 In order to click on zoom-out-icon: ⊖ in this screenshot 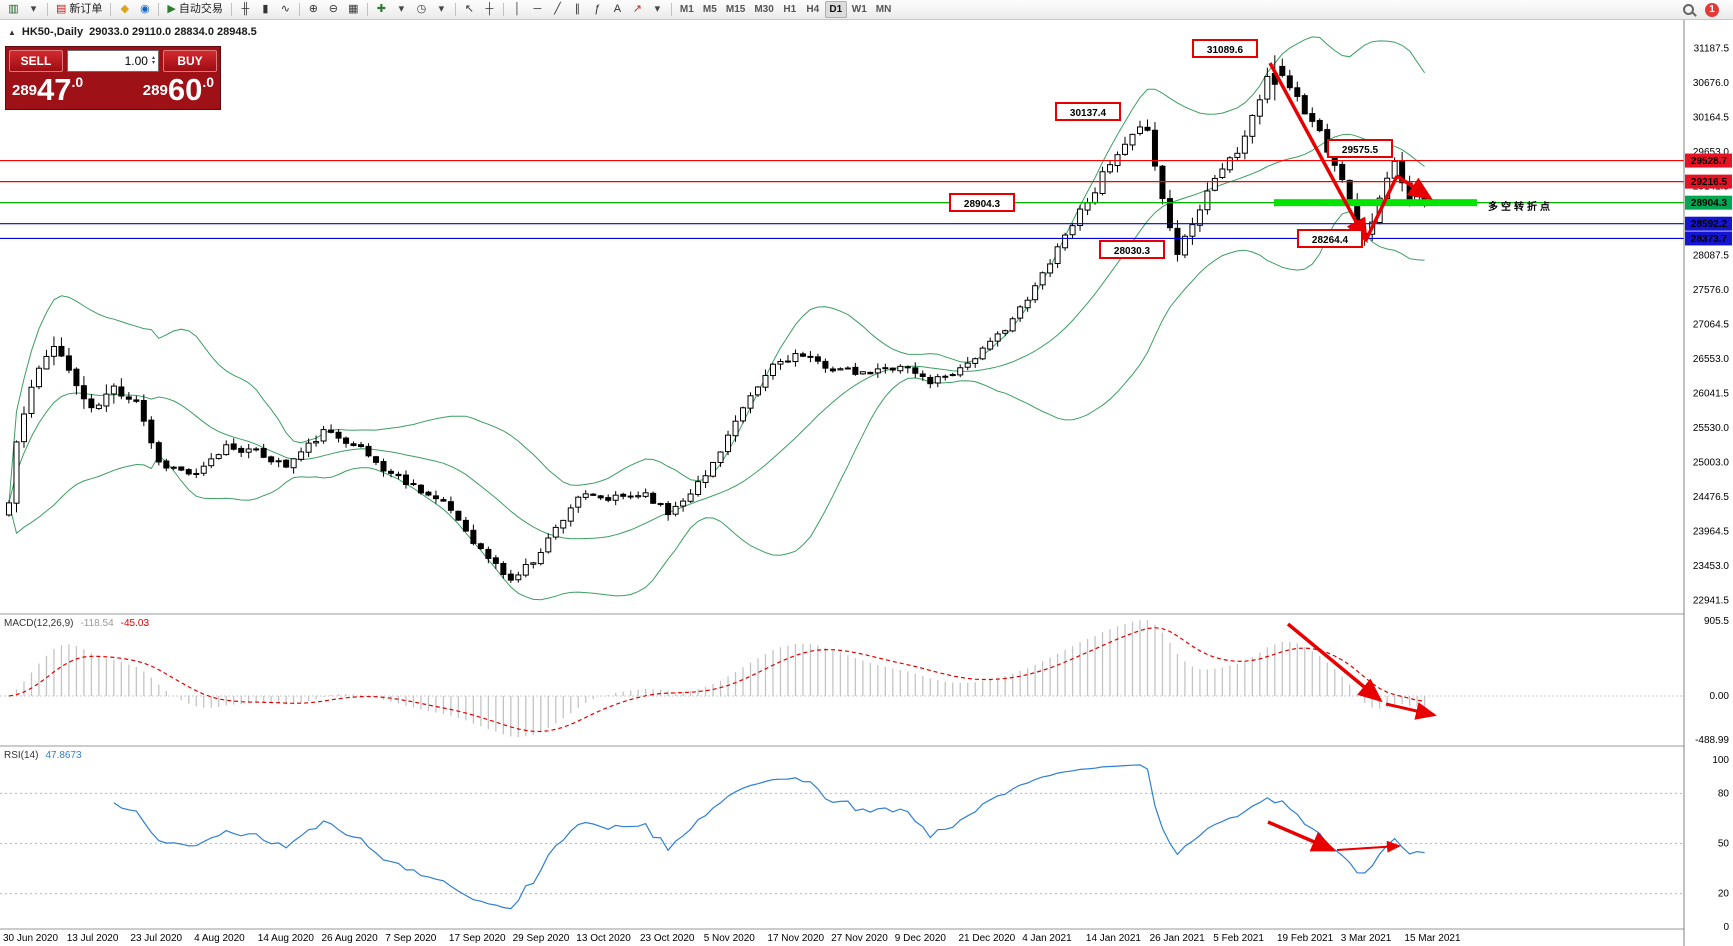, I will do `click(333, 9)`.